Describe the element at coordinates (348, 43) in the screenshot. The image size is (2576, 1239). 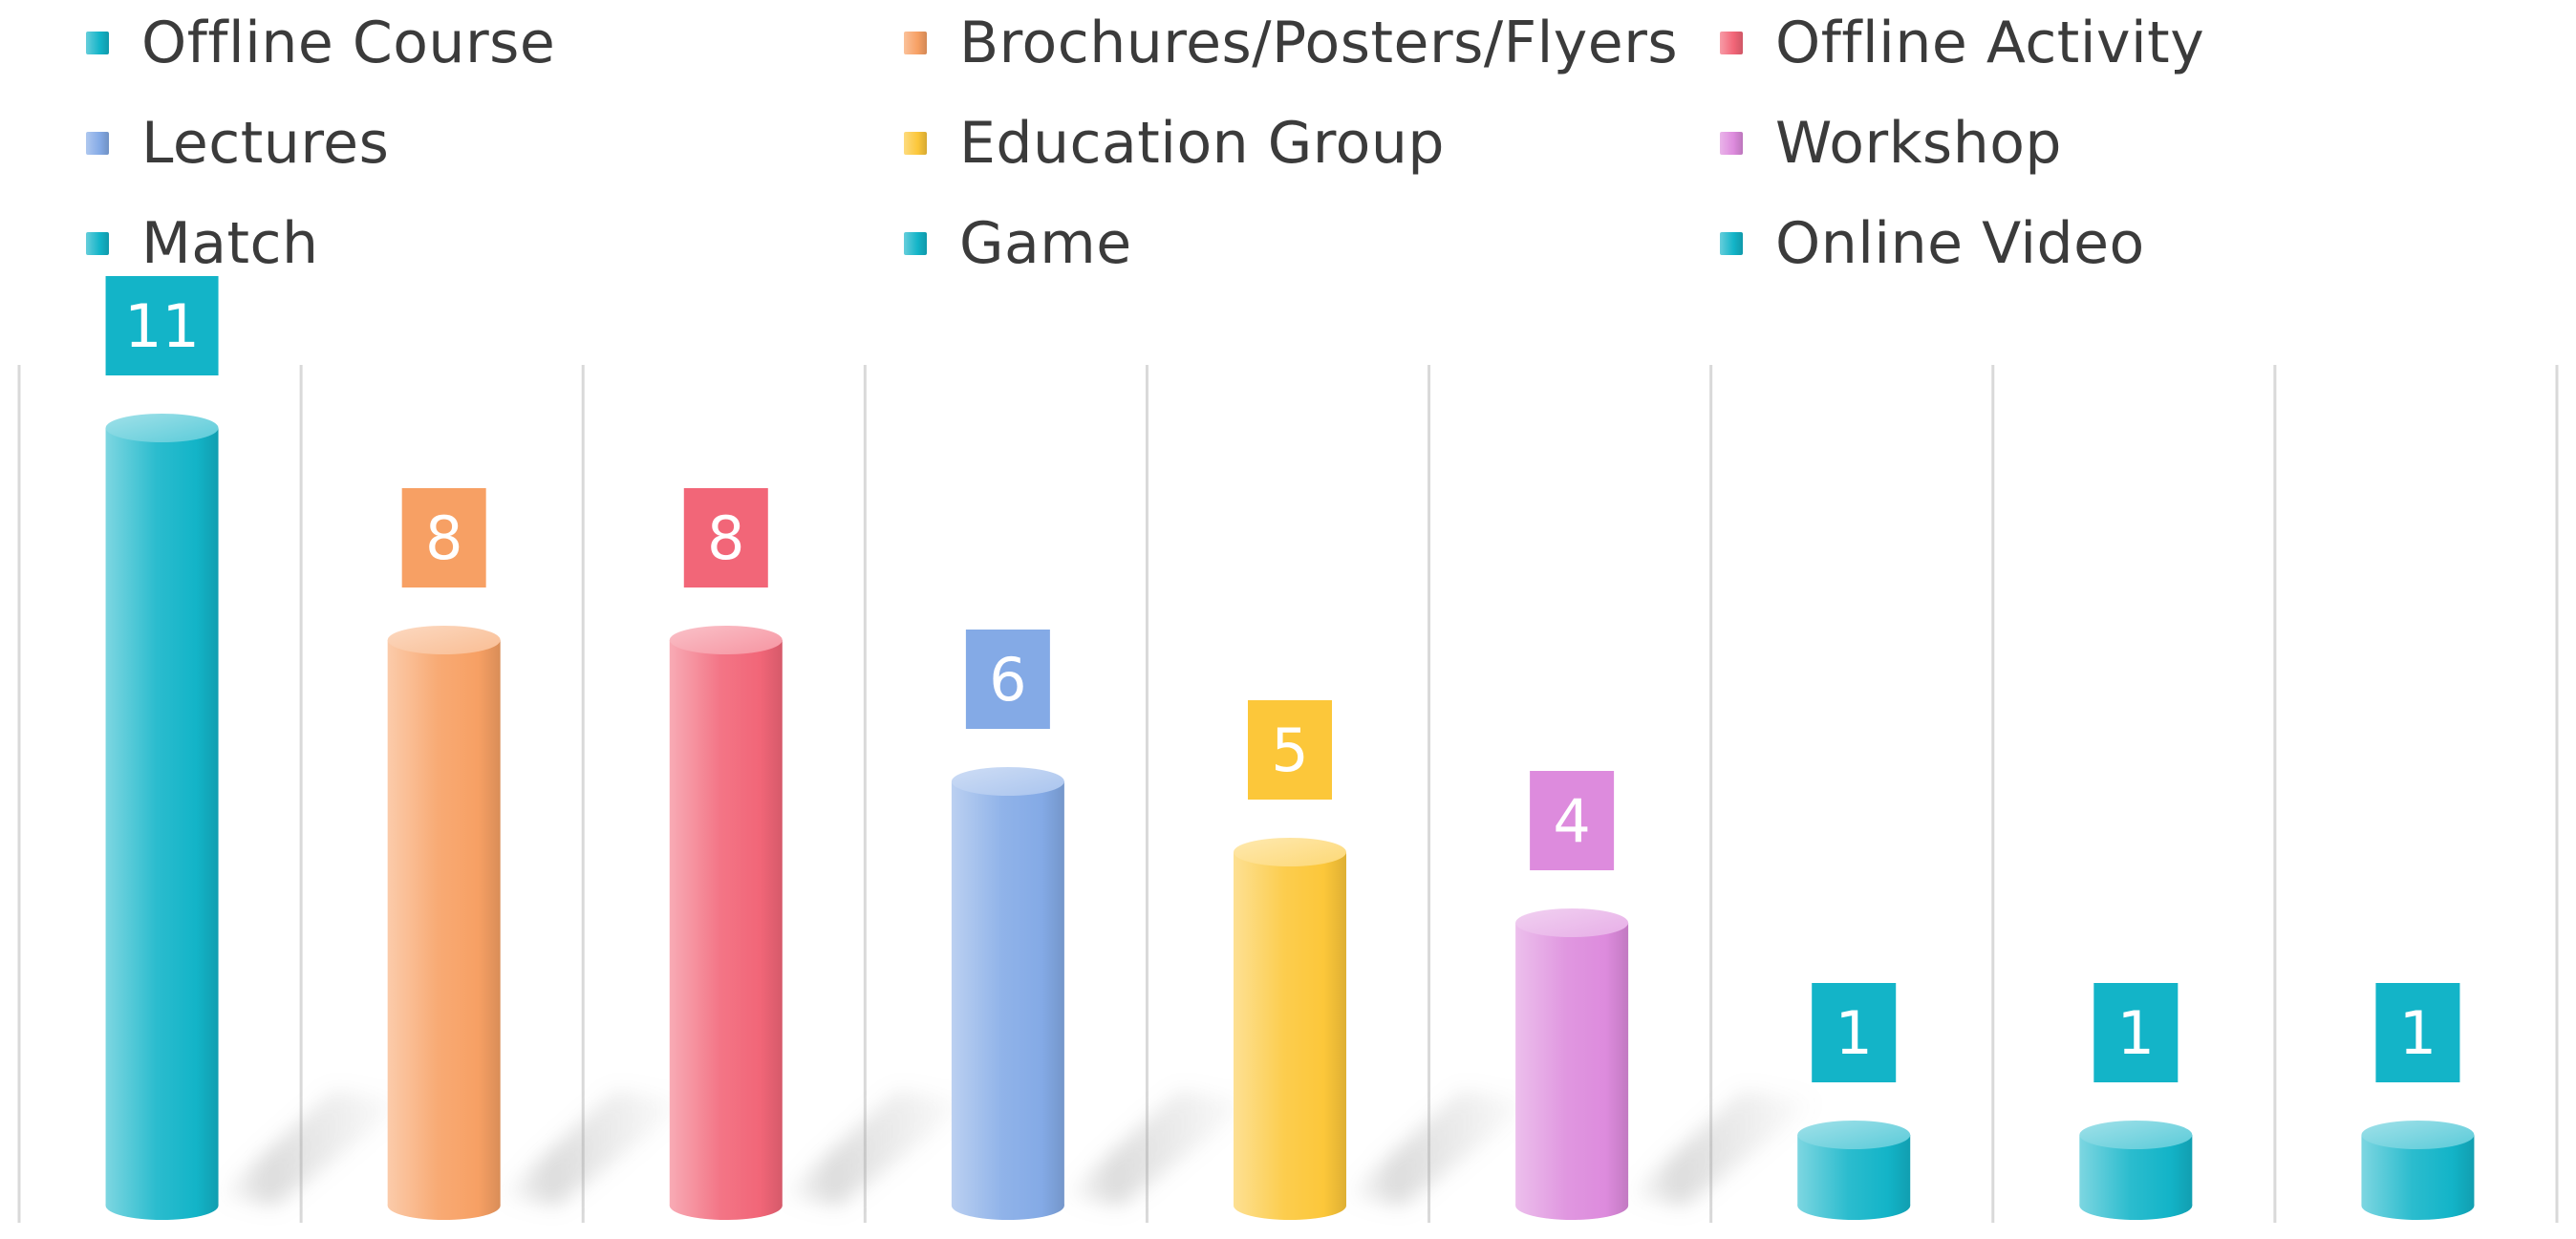
I see `legend-label: Offline Course` at that location.